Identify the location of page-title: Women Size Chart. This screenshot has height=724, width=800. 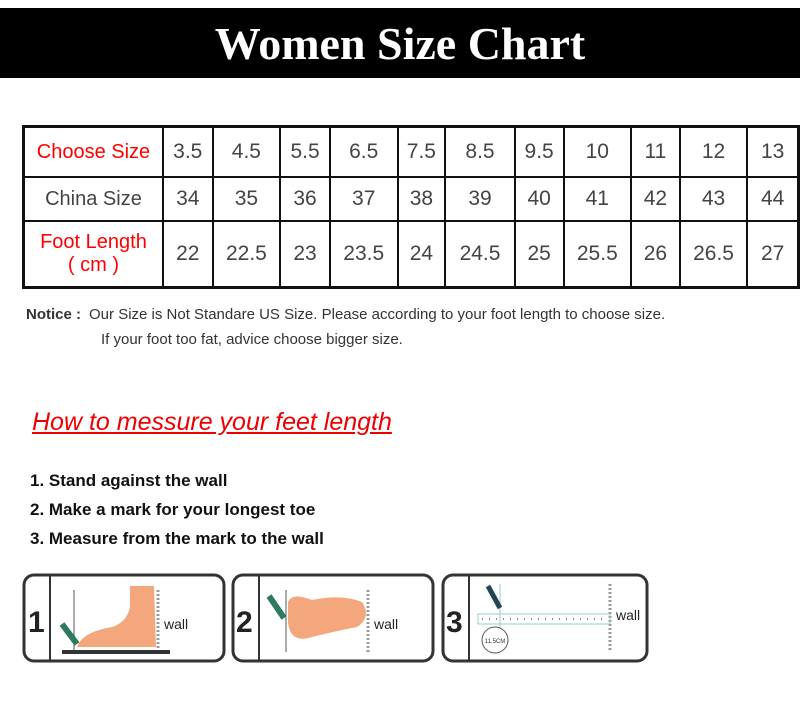
(400, 43).